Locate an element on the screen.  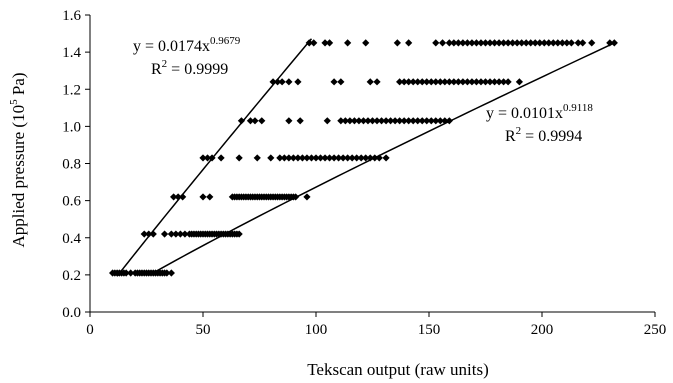
fit-equation-steep: y = 0.0174x0.9679 is located at coordinates (187, 45).